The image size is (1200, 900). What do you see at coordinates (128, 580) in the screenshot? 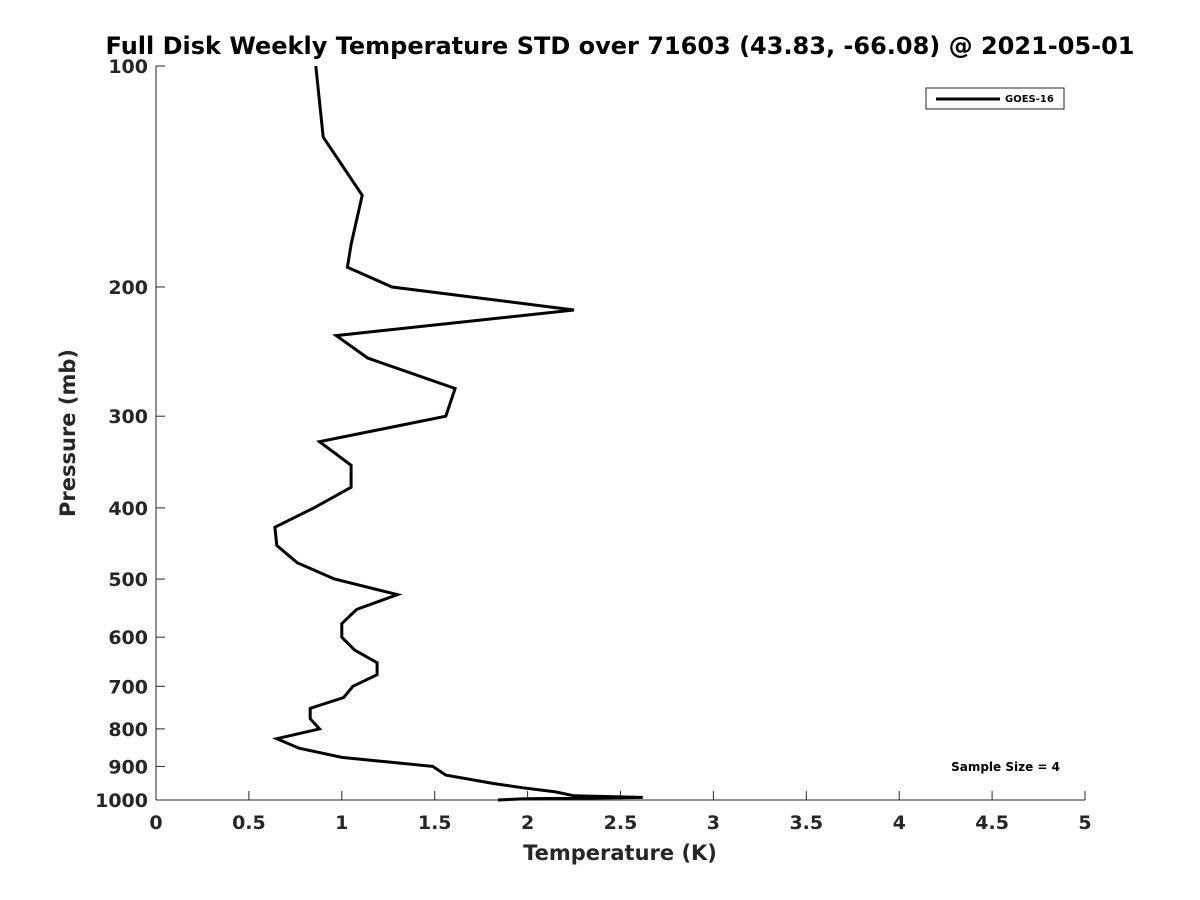
I see `y-tick-label: 500` at bounding box center [128, 580].